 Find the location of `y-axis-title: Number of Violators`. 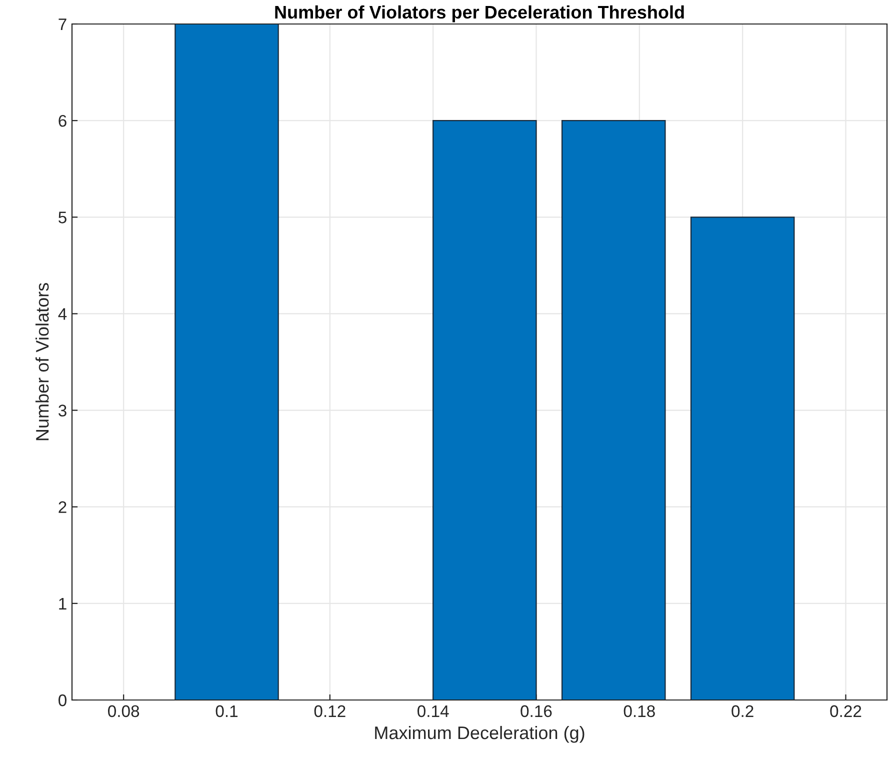

y-axis-title: Number of Violators is located at coordinates (42, 361).